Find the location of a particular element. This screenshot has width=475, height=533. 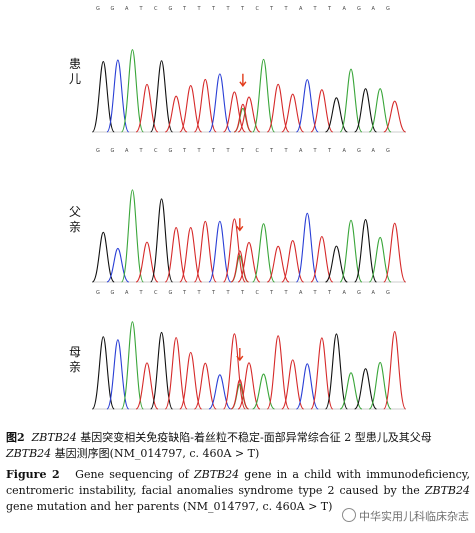

chromatogram-patient is located at coordinates (248, 91).